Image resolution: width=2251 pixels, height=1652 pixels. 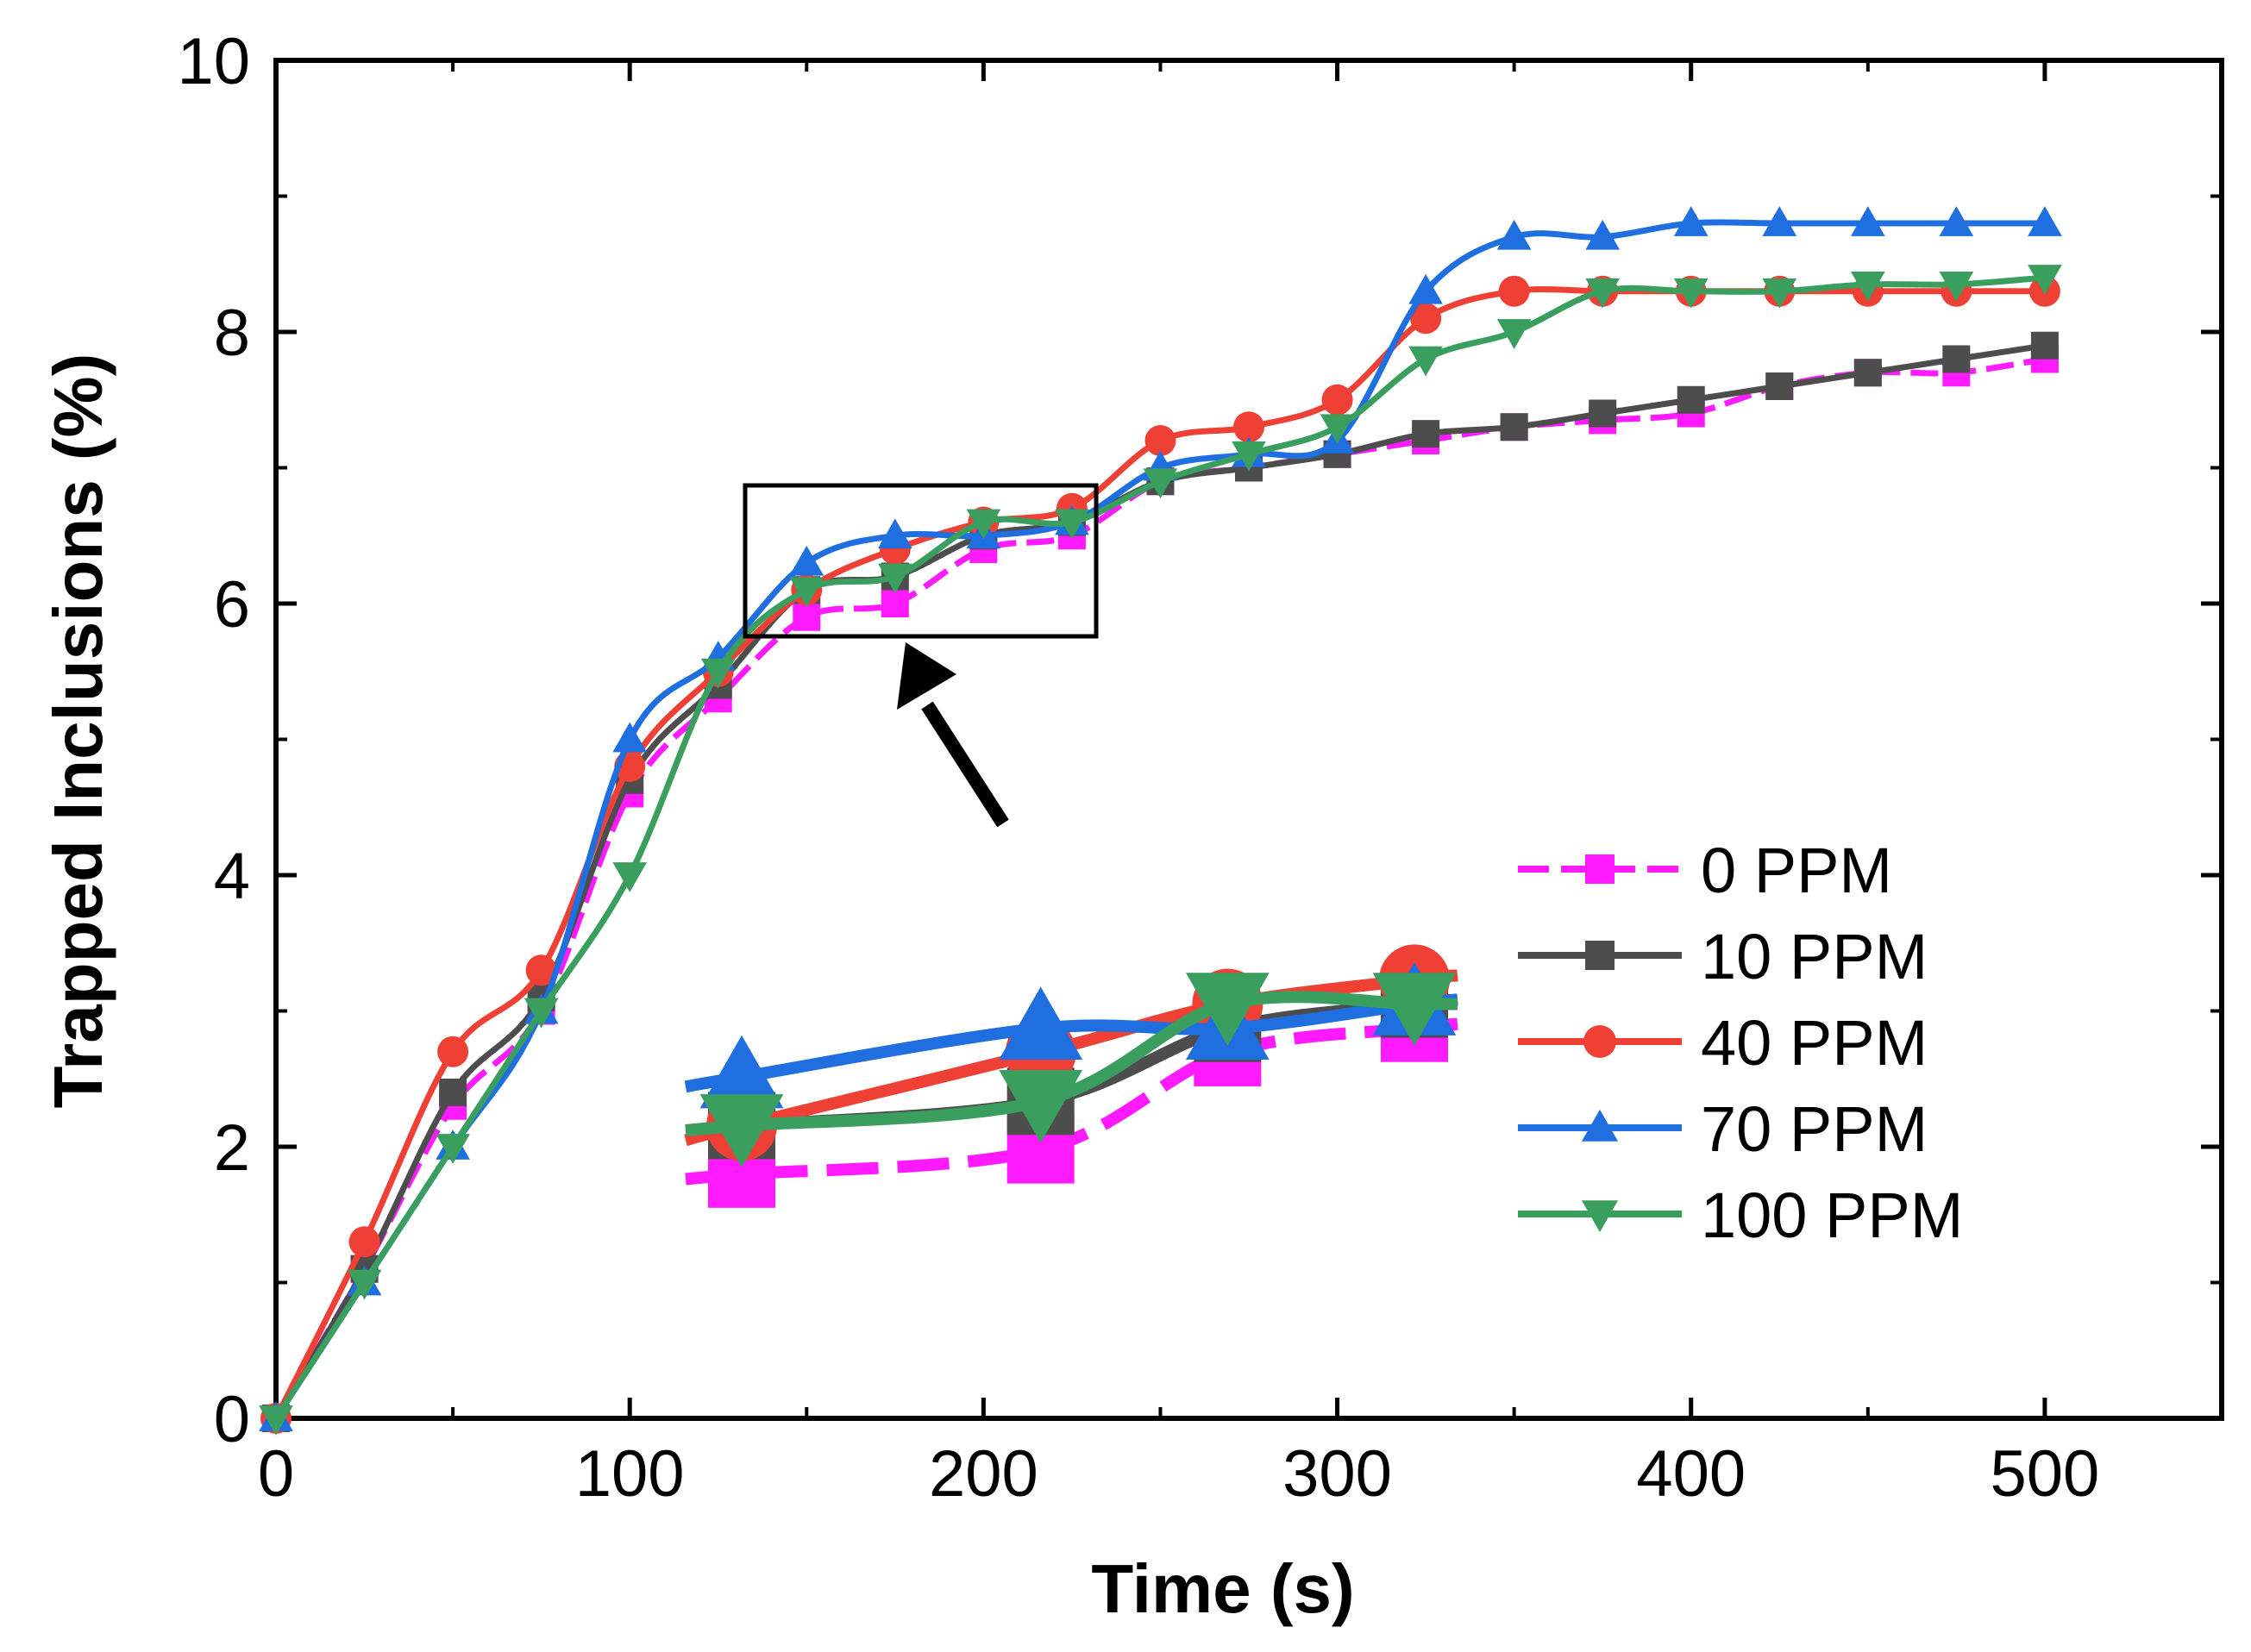 What do you see at coordinates (965, 764) in the screenshot?
I see `zoom-arrow-shaft` at bounding box center [965, 764].